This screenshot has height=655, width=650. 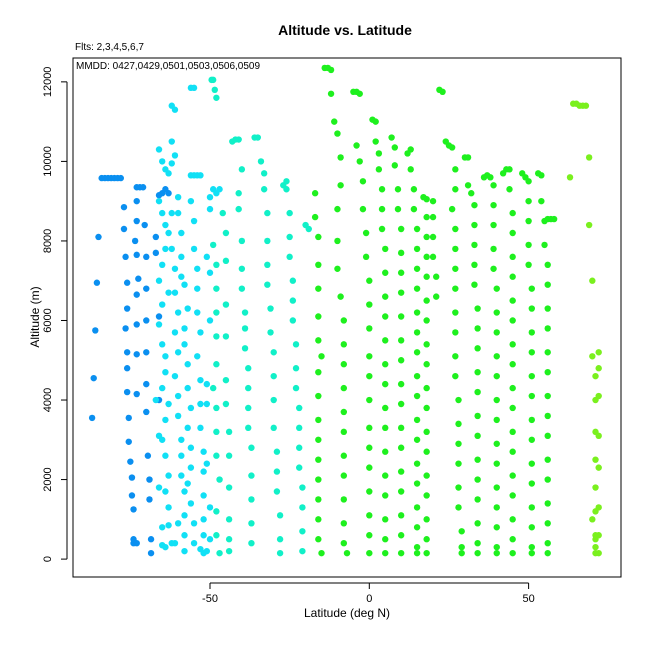 I want to click on x-tick-label: 50, so click(x=528, y=599).